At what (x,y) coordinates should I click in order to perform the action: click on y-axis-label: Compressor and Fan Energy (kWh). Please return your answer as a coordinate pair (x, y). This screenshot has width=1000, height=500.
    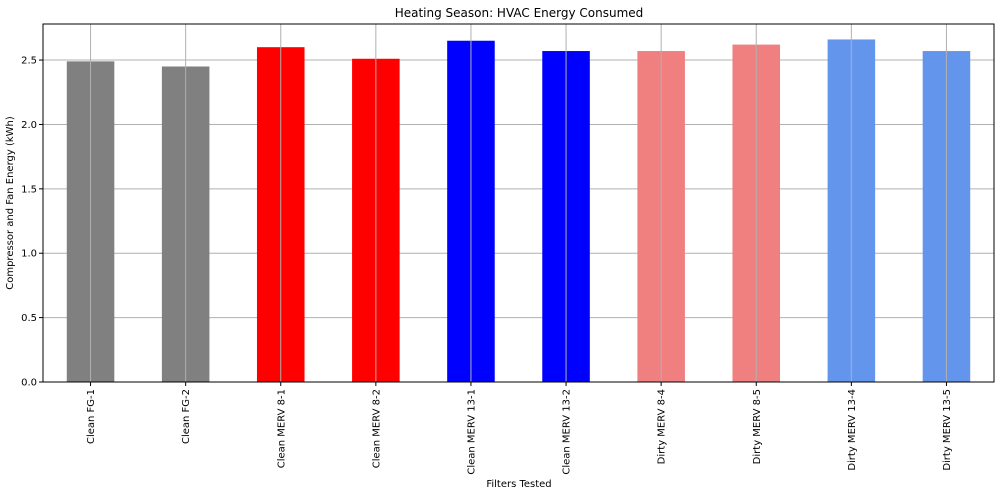
    Looking at the image, I should click on (10, 203).